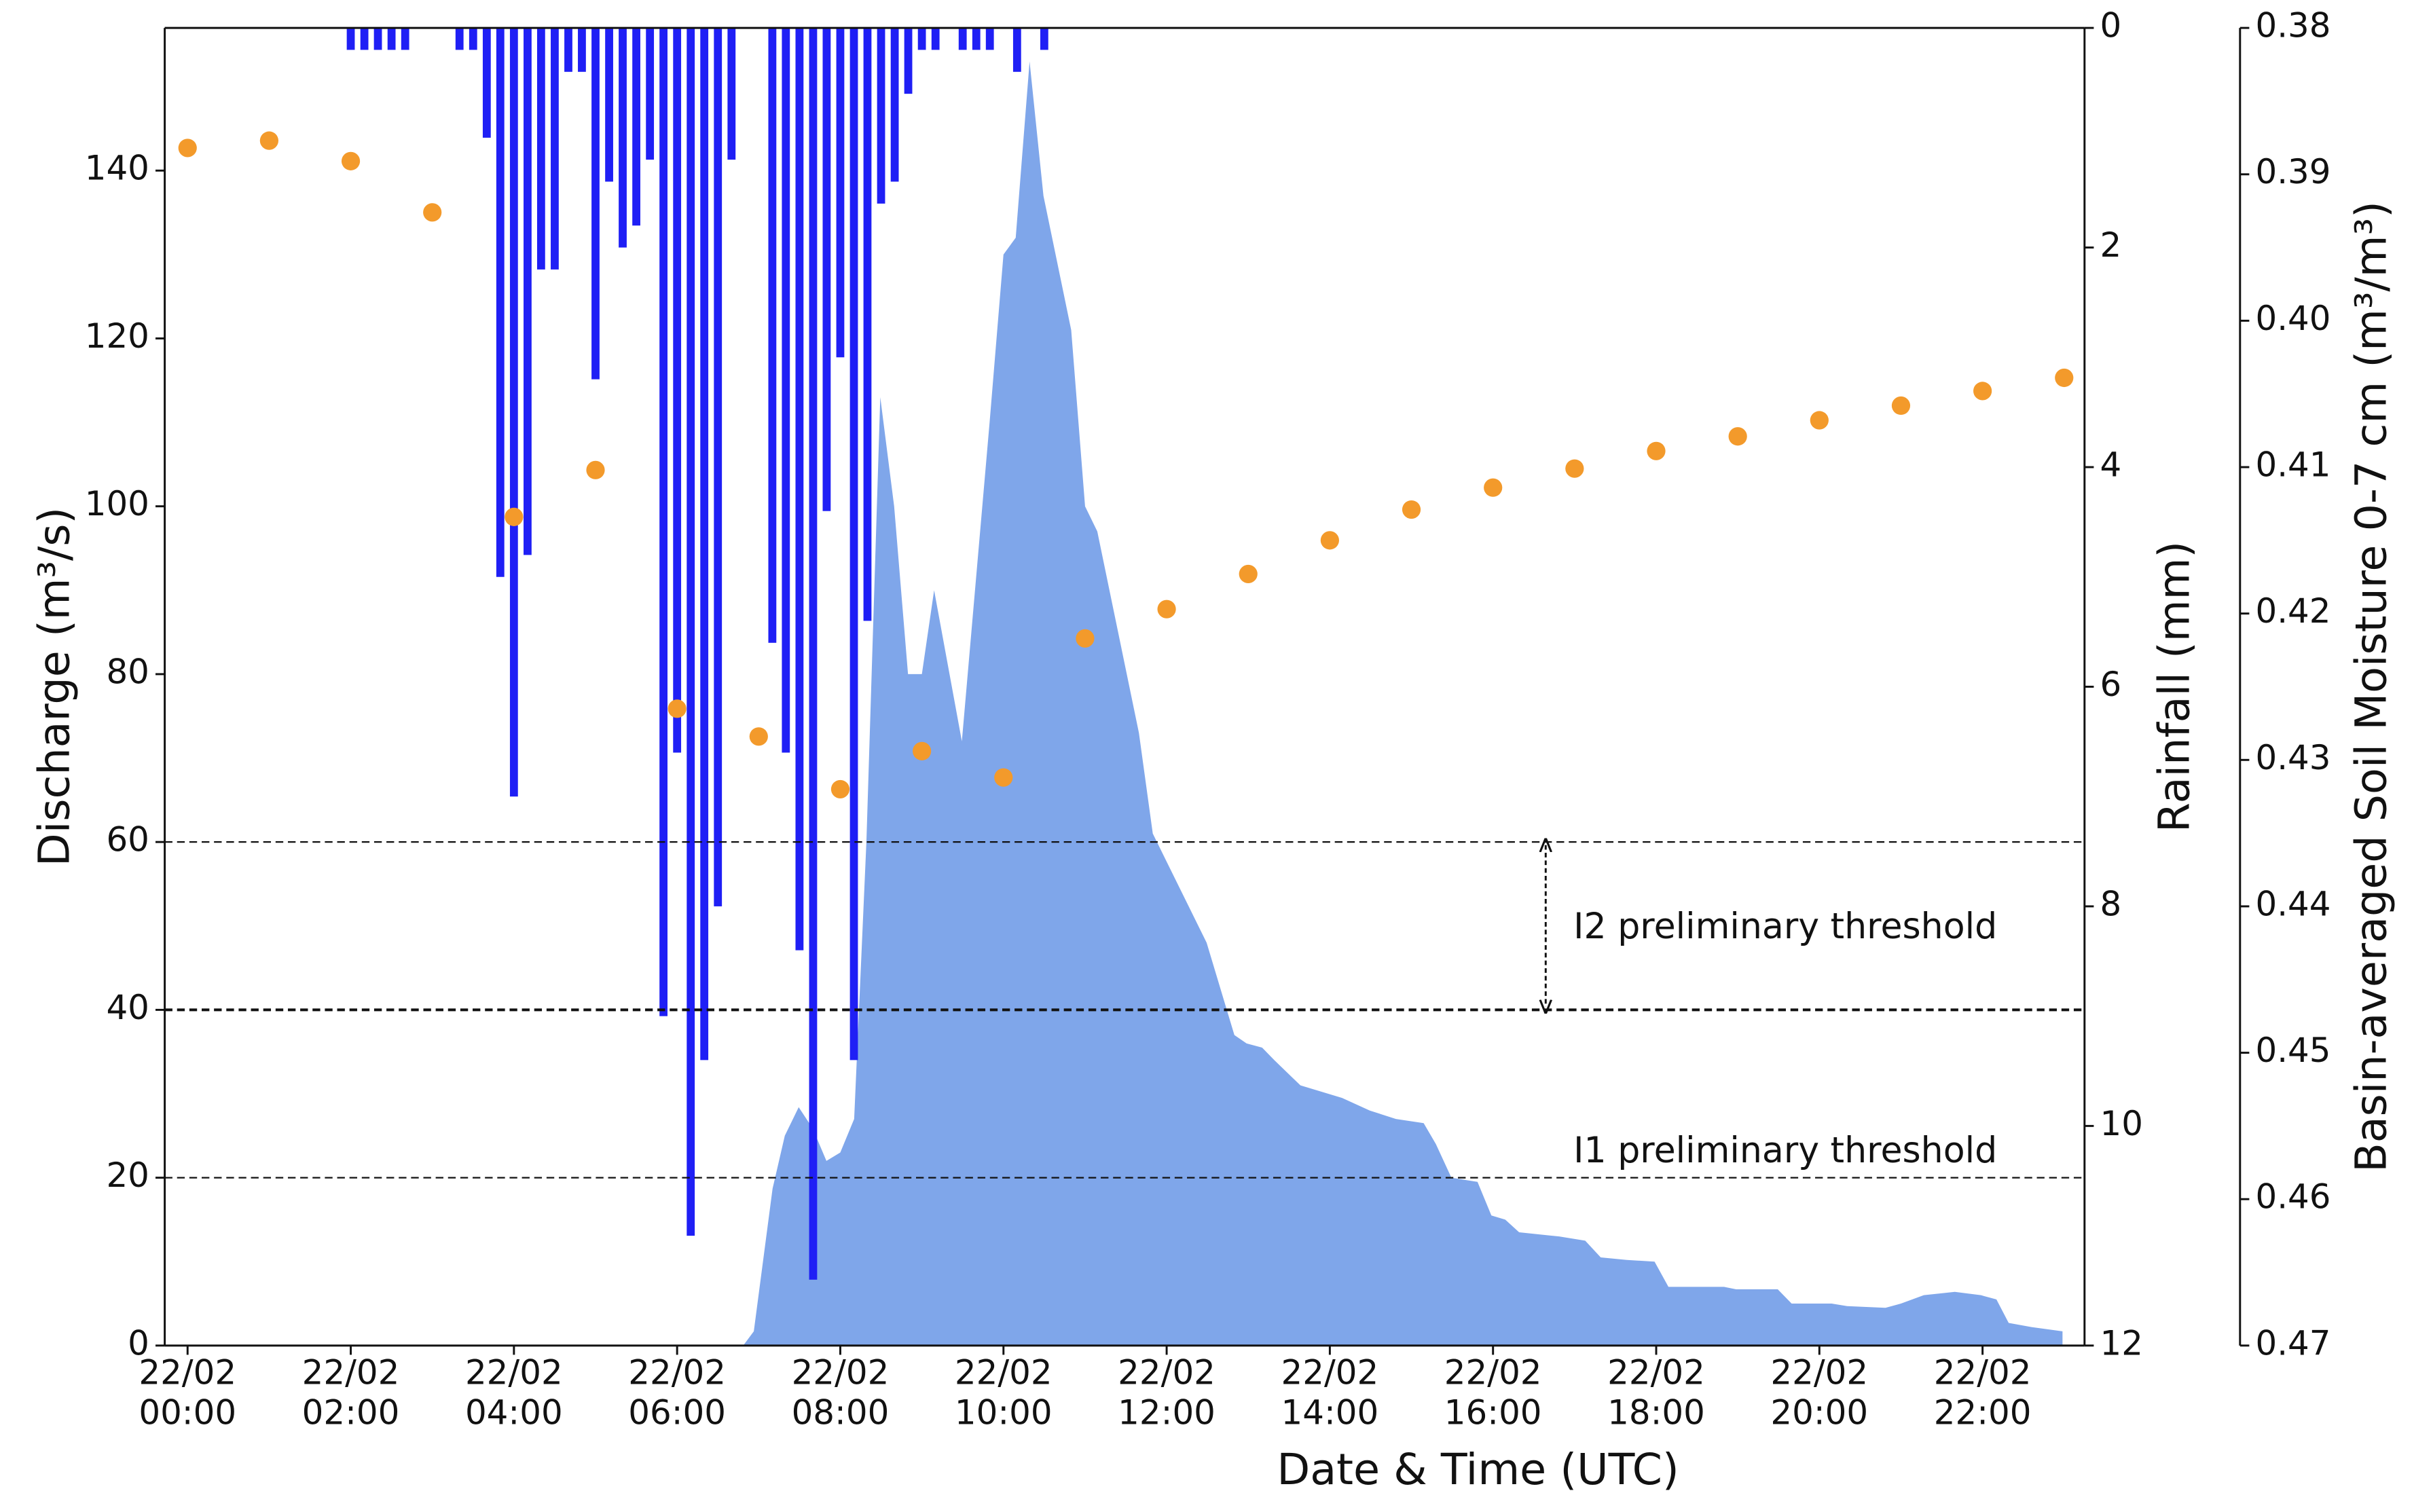 The height and width of the screenshot is (1512, 2414). I want to click on x-tick-label: 22/02 18:00, so click(1656, 1394).